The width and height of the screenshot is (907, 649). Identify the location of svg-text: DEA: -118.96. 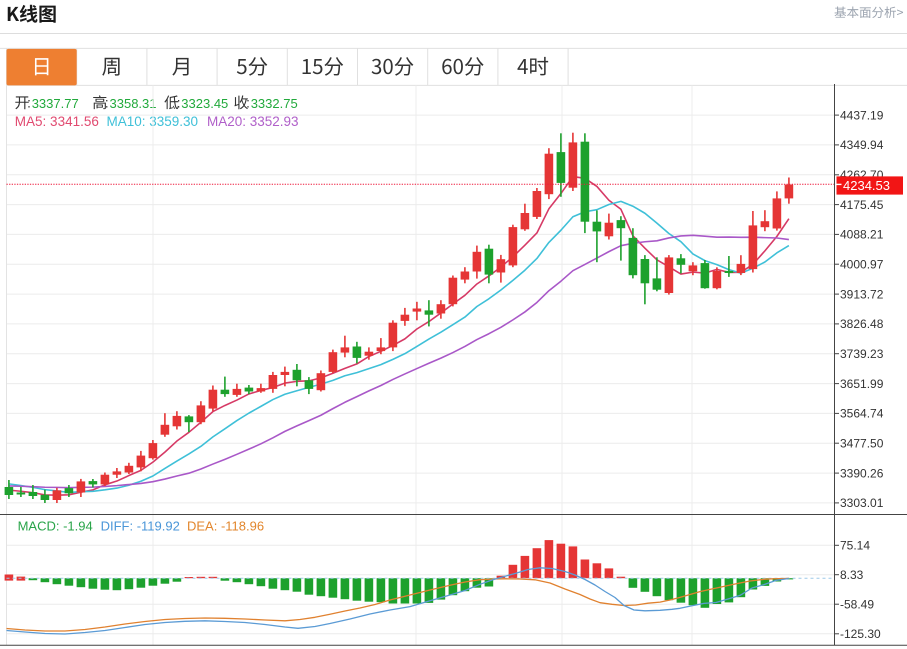
(225, 526).